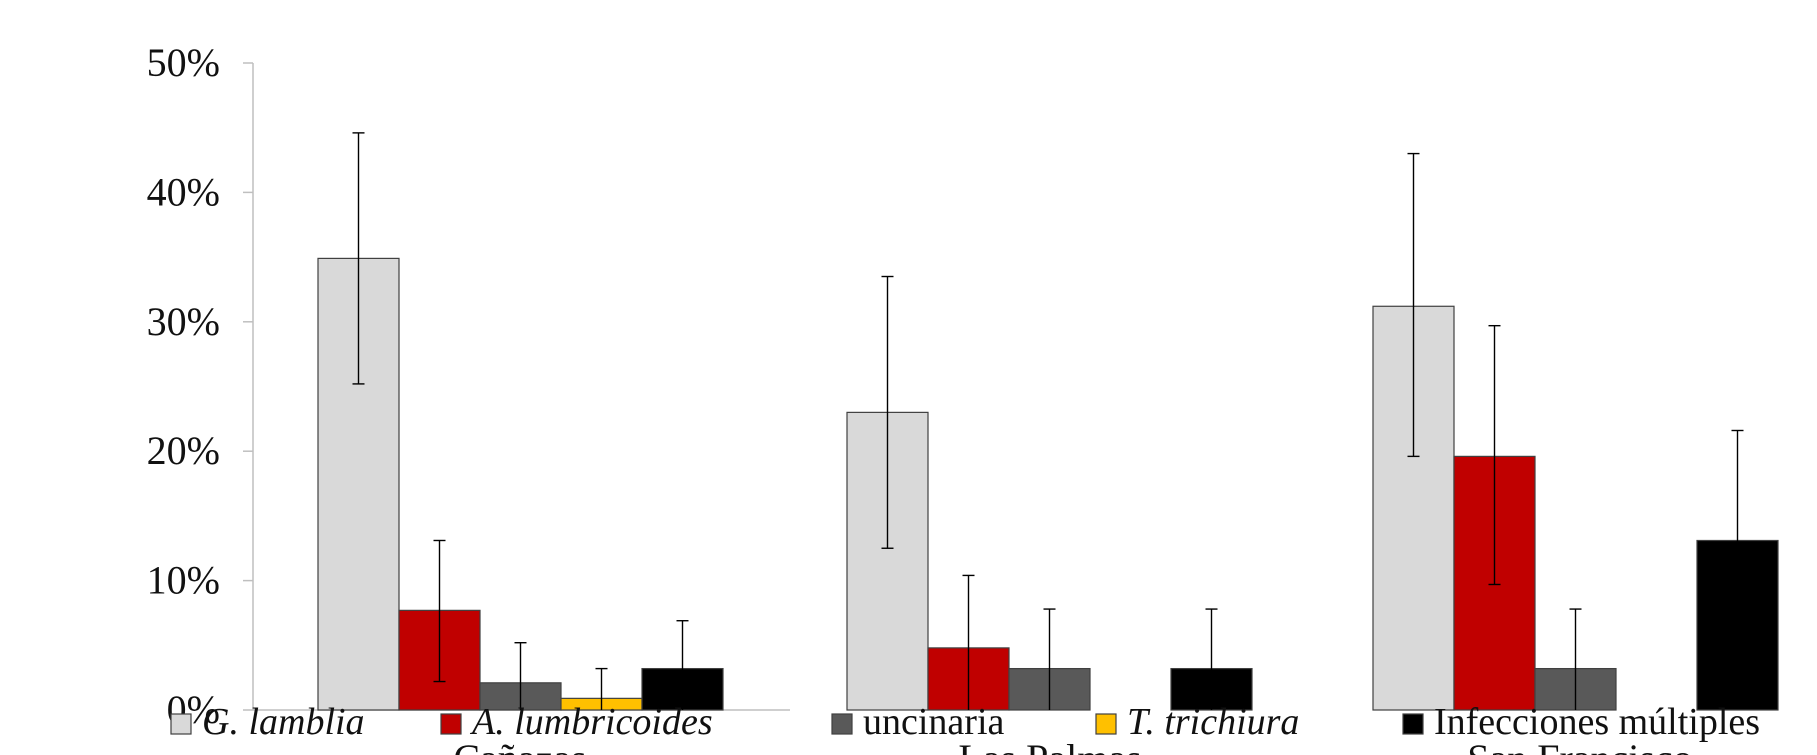 This screenshot has width=1817, height=755. I want to click on legend-label: A. lumbricoides, so click(591, 722).